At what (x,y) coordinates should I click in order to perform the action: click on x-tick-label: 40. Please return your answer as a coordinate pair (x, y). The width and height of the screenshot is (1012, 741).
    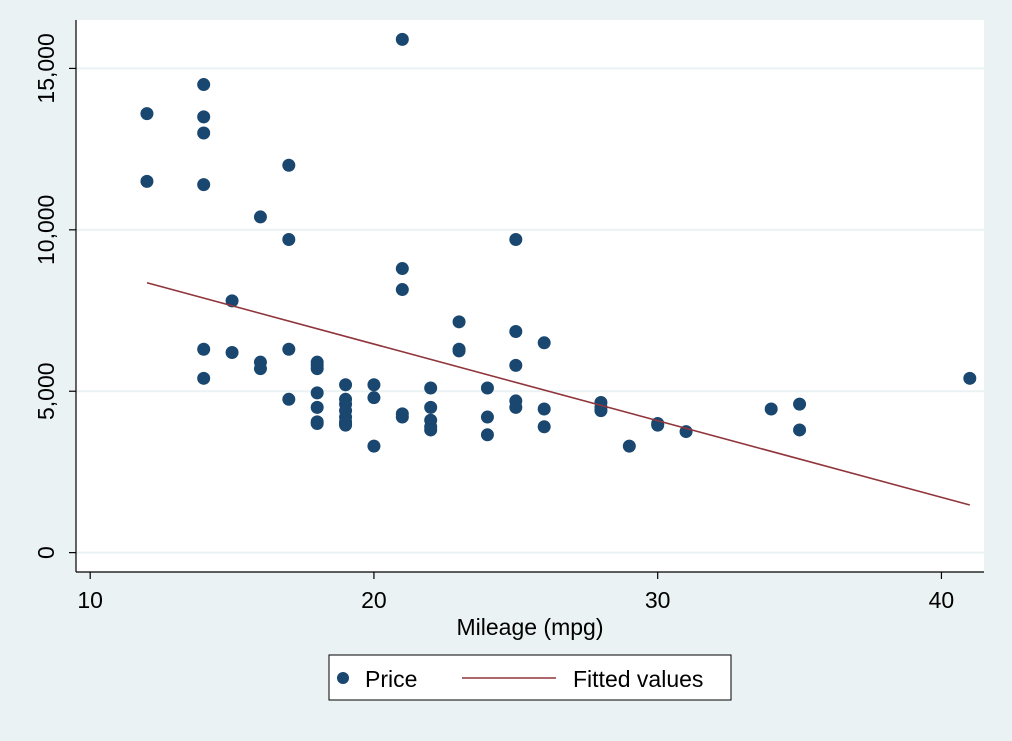
    Looking at the image, I should click on (942, 600).